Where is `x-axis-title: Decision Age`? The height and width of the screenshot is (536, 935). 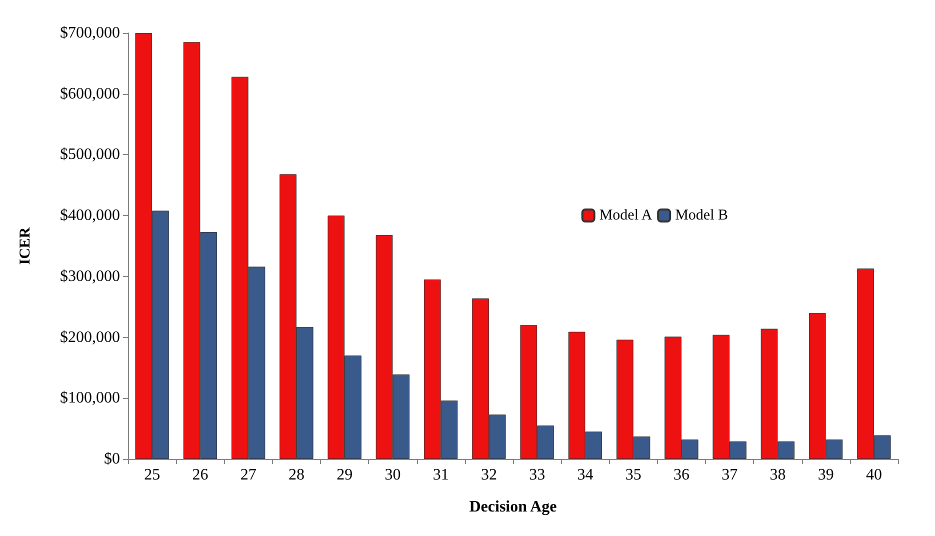
x-axis-title: Decision Age is located at coordinates (513, 507).